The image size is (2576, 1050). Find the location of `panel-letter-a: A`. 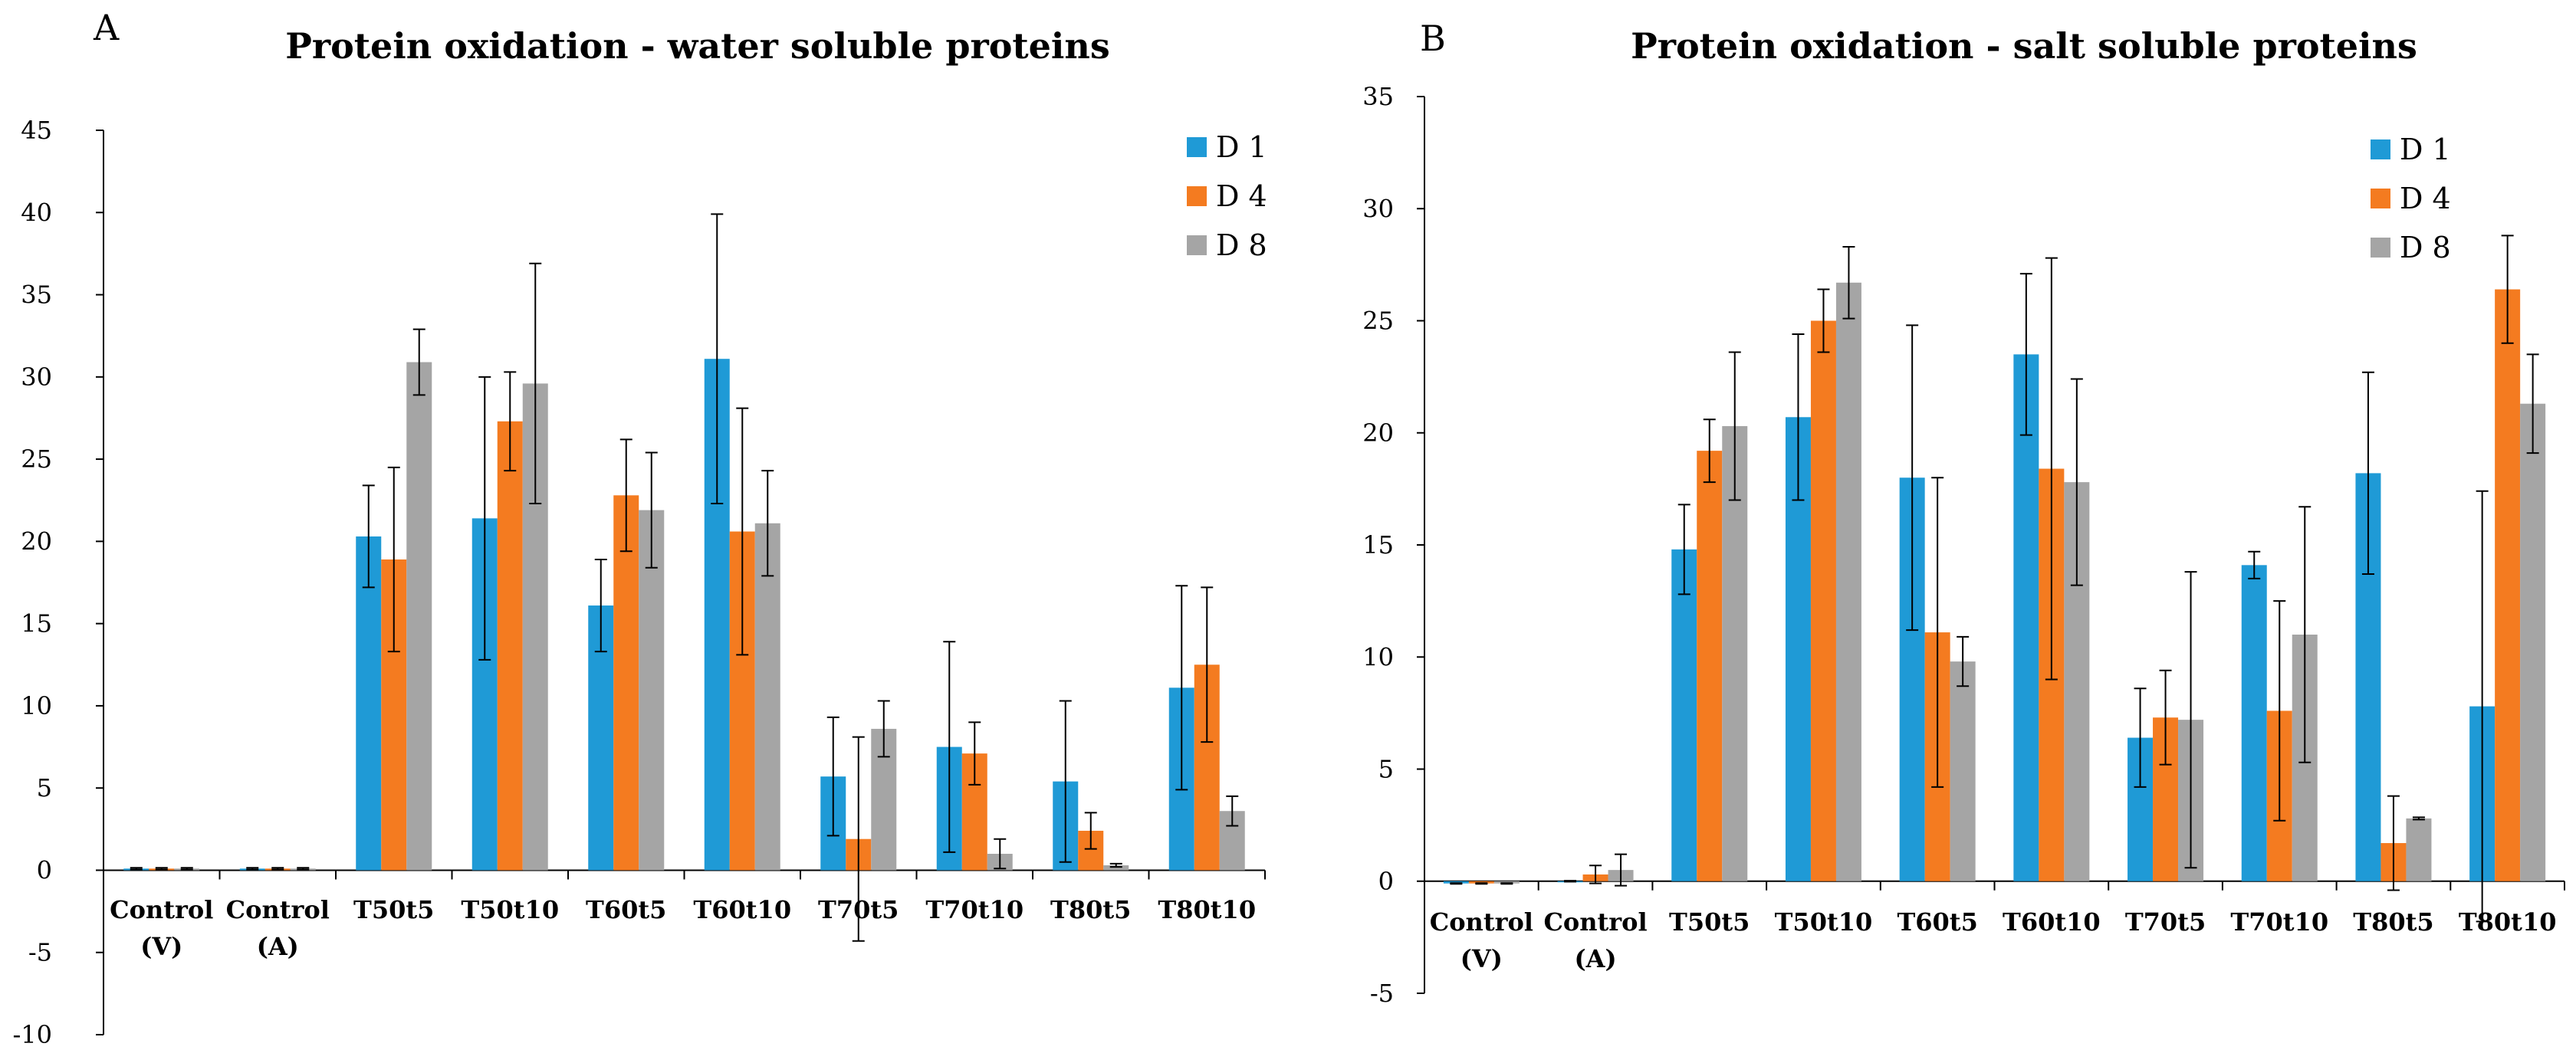

panel-letter-a: A is located at coordinates (107, 27).